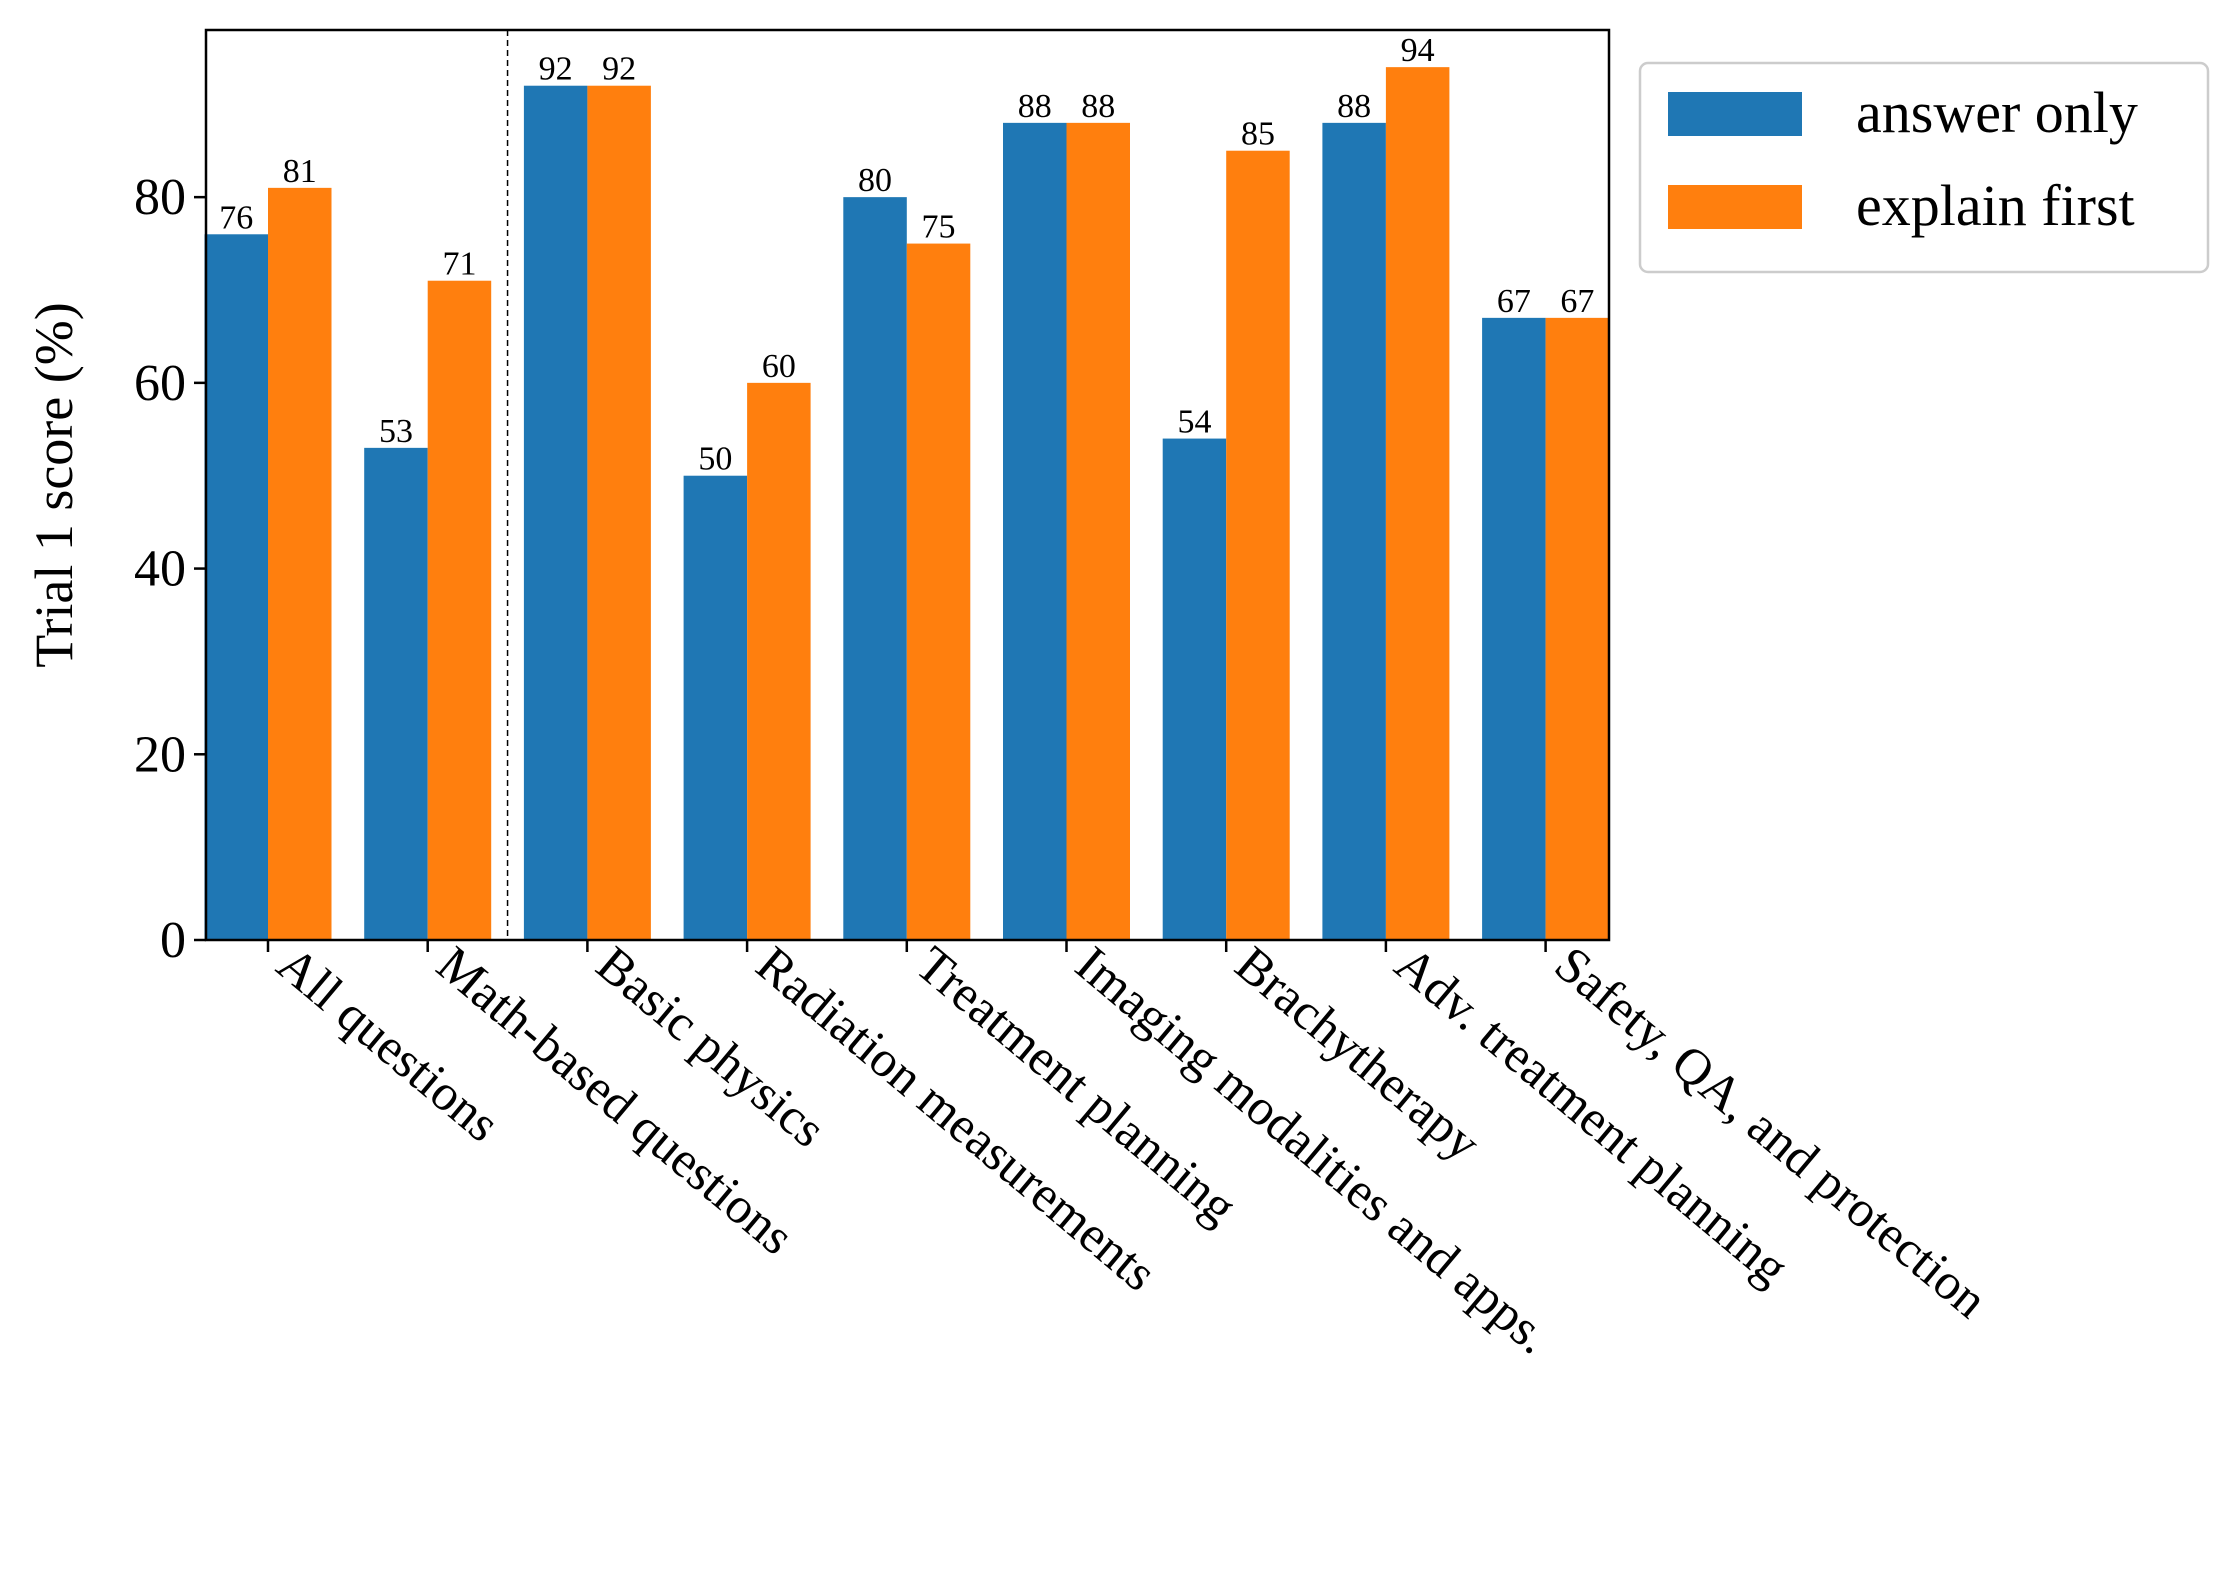  Describe the element at coordinates (1098, 531) in the screenshot. I see `bar-explain-first-imaging-modalities-and-apps` at that location.